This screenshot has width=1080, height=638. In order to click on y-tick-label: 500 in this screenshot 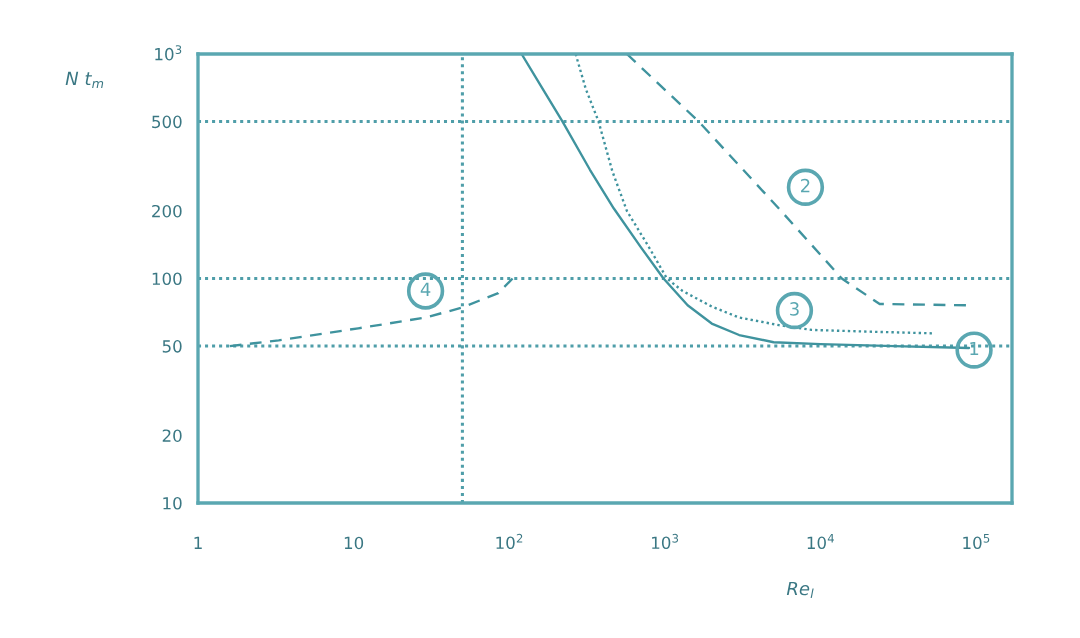, I will do `click(167, 122)`.